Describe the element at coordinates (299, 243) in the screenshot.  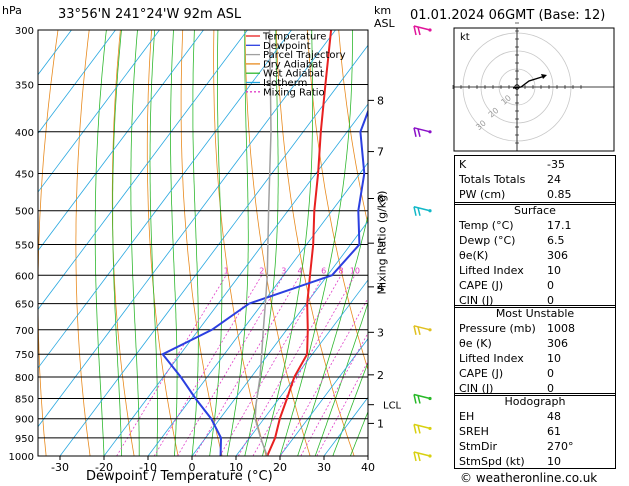
I see `series-line-temperature` at that location.